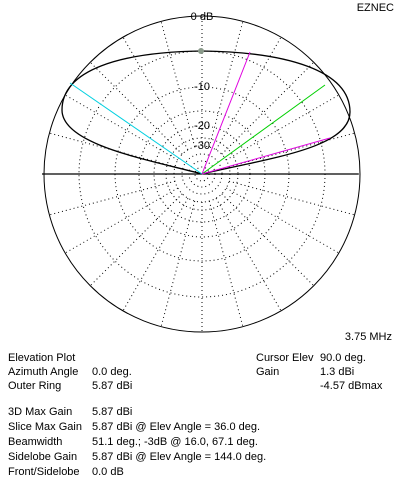 The height and width of the screenshot is (483, 400). Describe the element at coordinates (40, 412) in the screenshot. I see `info-label: 3D Max Gain` at that location.